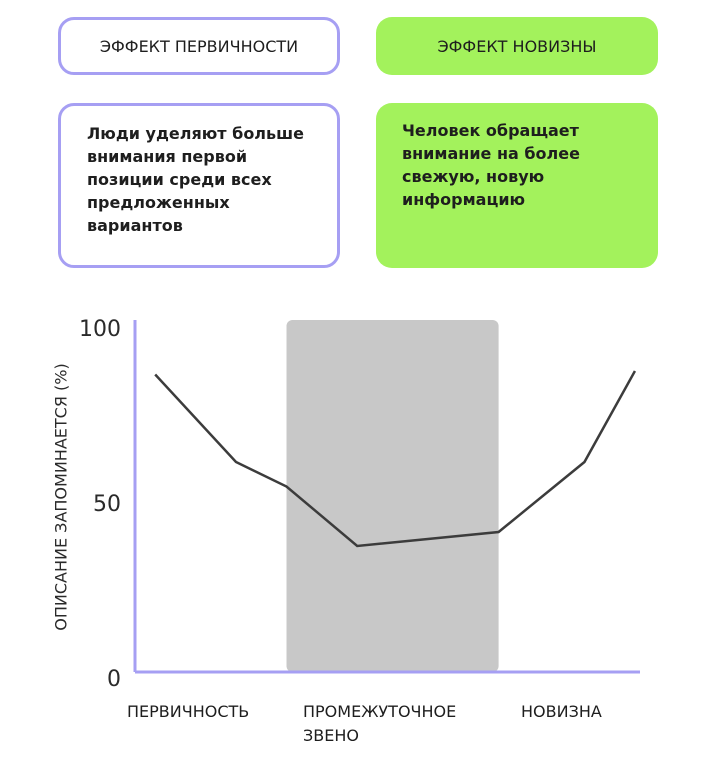 The width and height of the screenshot is (720, 760). Describe the element at coordinates (561, 711) in the screenshot. I see `x-category-label: НОВИЗНА` at that location.